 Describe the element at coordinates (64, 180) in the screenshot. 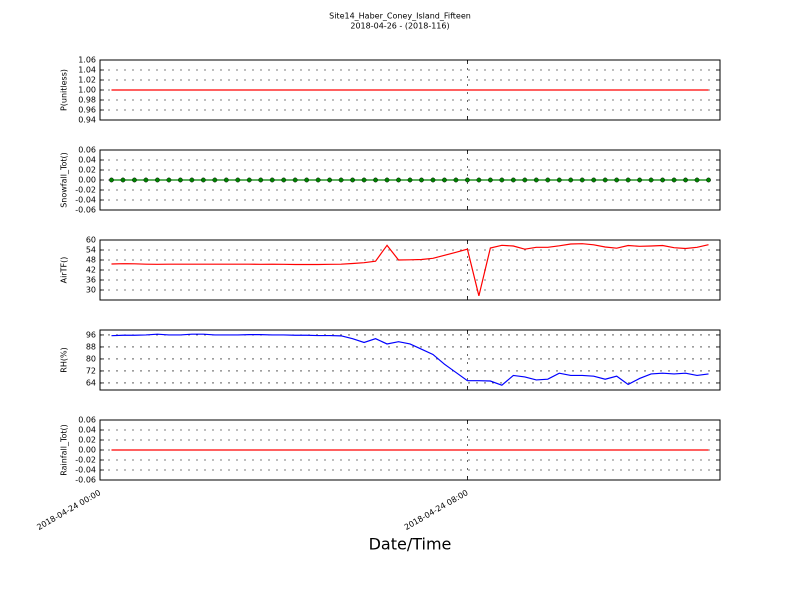

I see `y-axis-label: Snowfall_Tot()` at that location.